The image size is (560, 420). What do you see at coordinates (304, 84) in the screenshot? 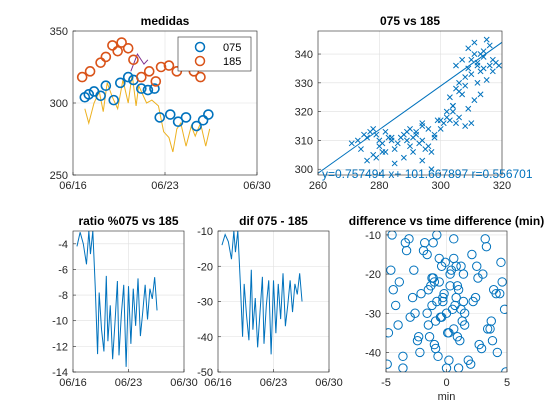
I see `y-tick-label: 330` at bounding box center [304, 84].